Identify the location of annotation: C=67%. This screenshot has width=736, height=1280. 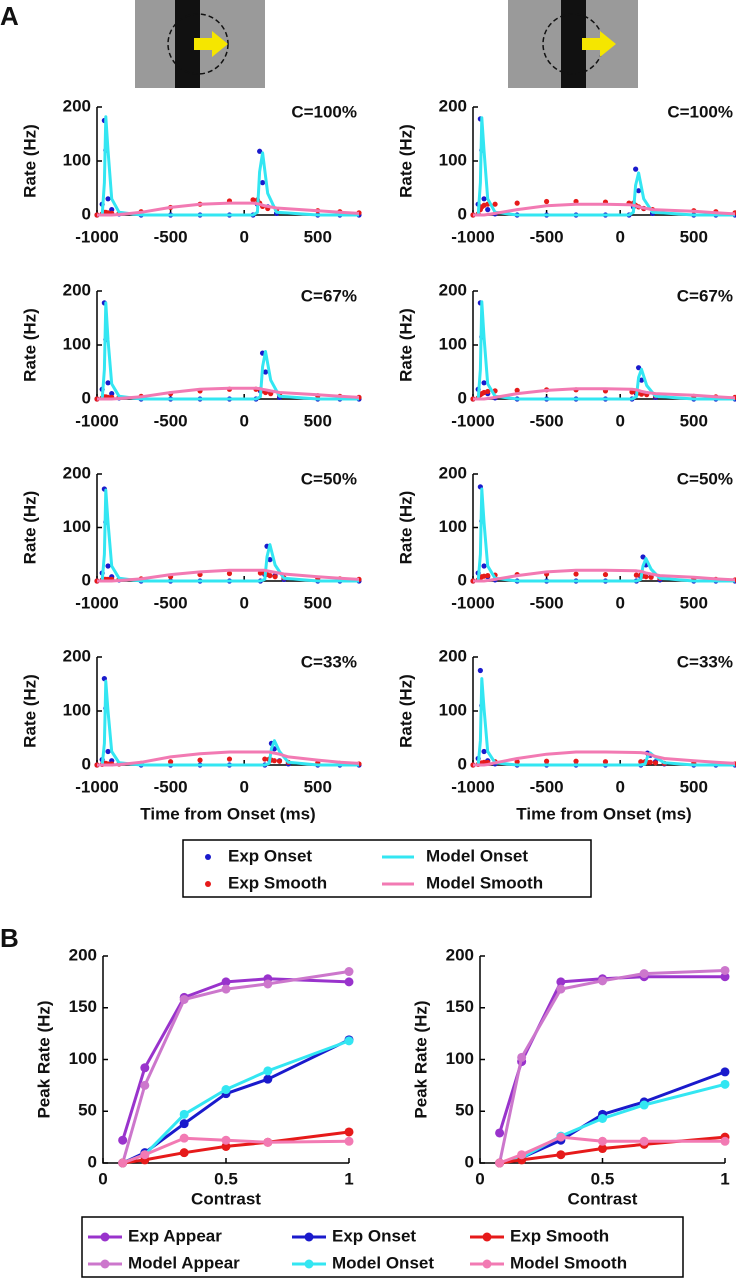
(329, 295).